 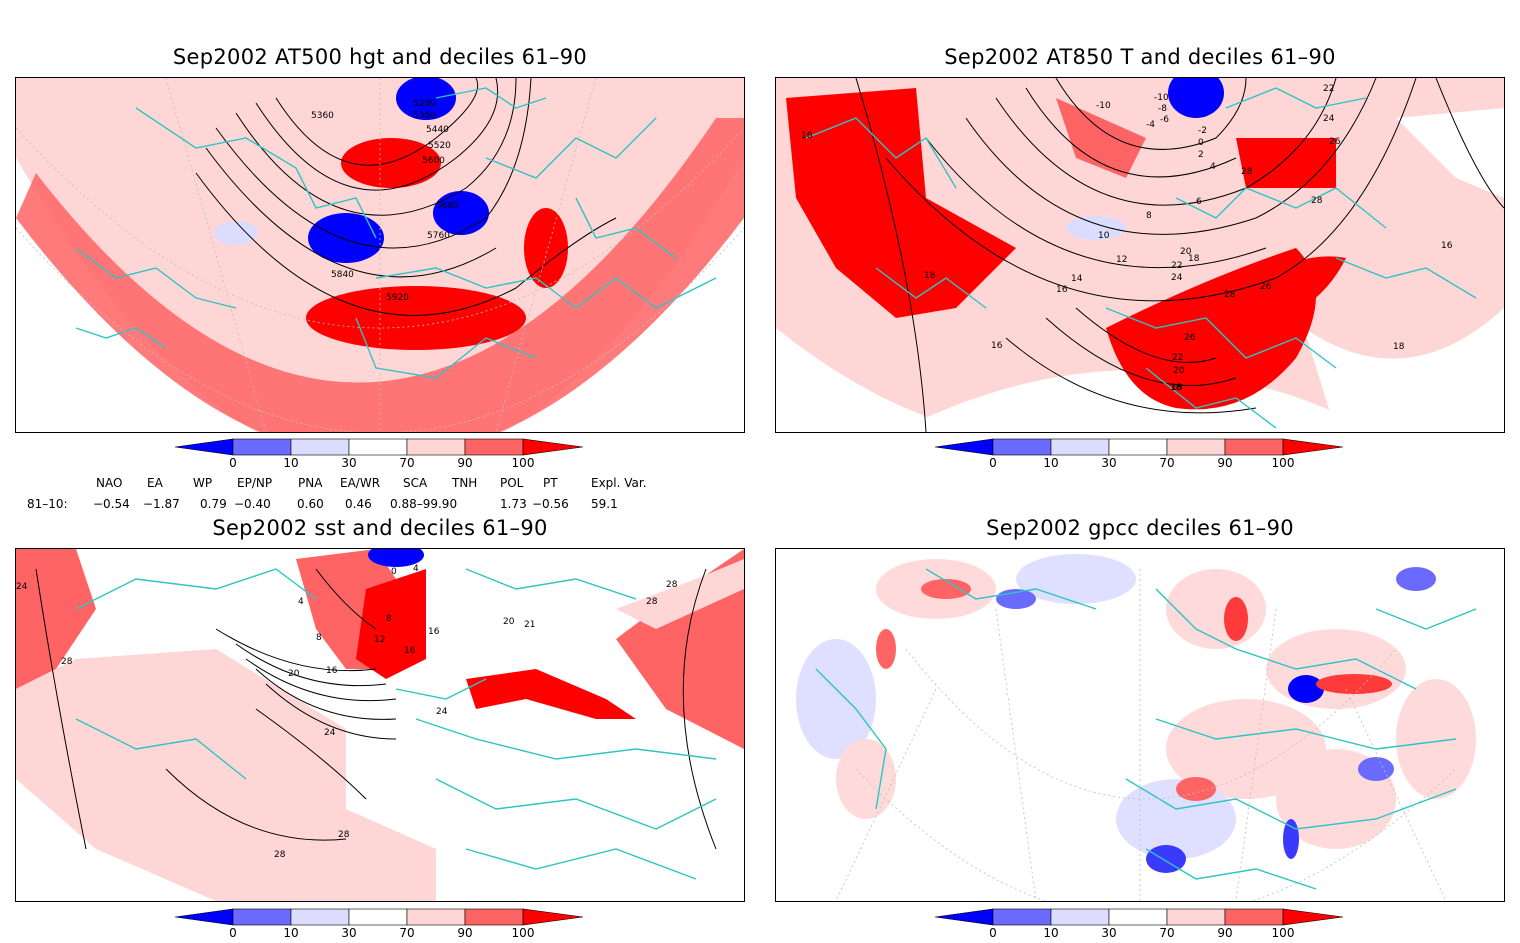 What do you see at coordinates (550, 483) in the screenshot?
I see `index-header: PT` at bounding box center [550, 483].